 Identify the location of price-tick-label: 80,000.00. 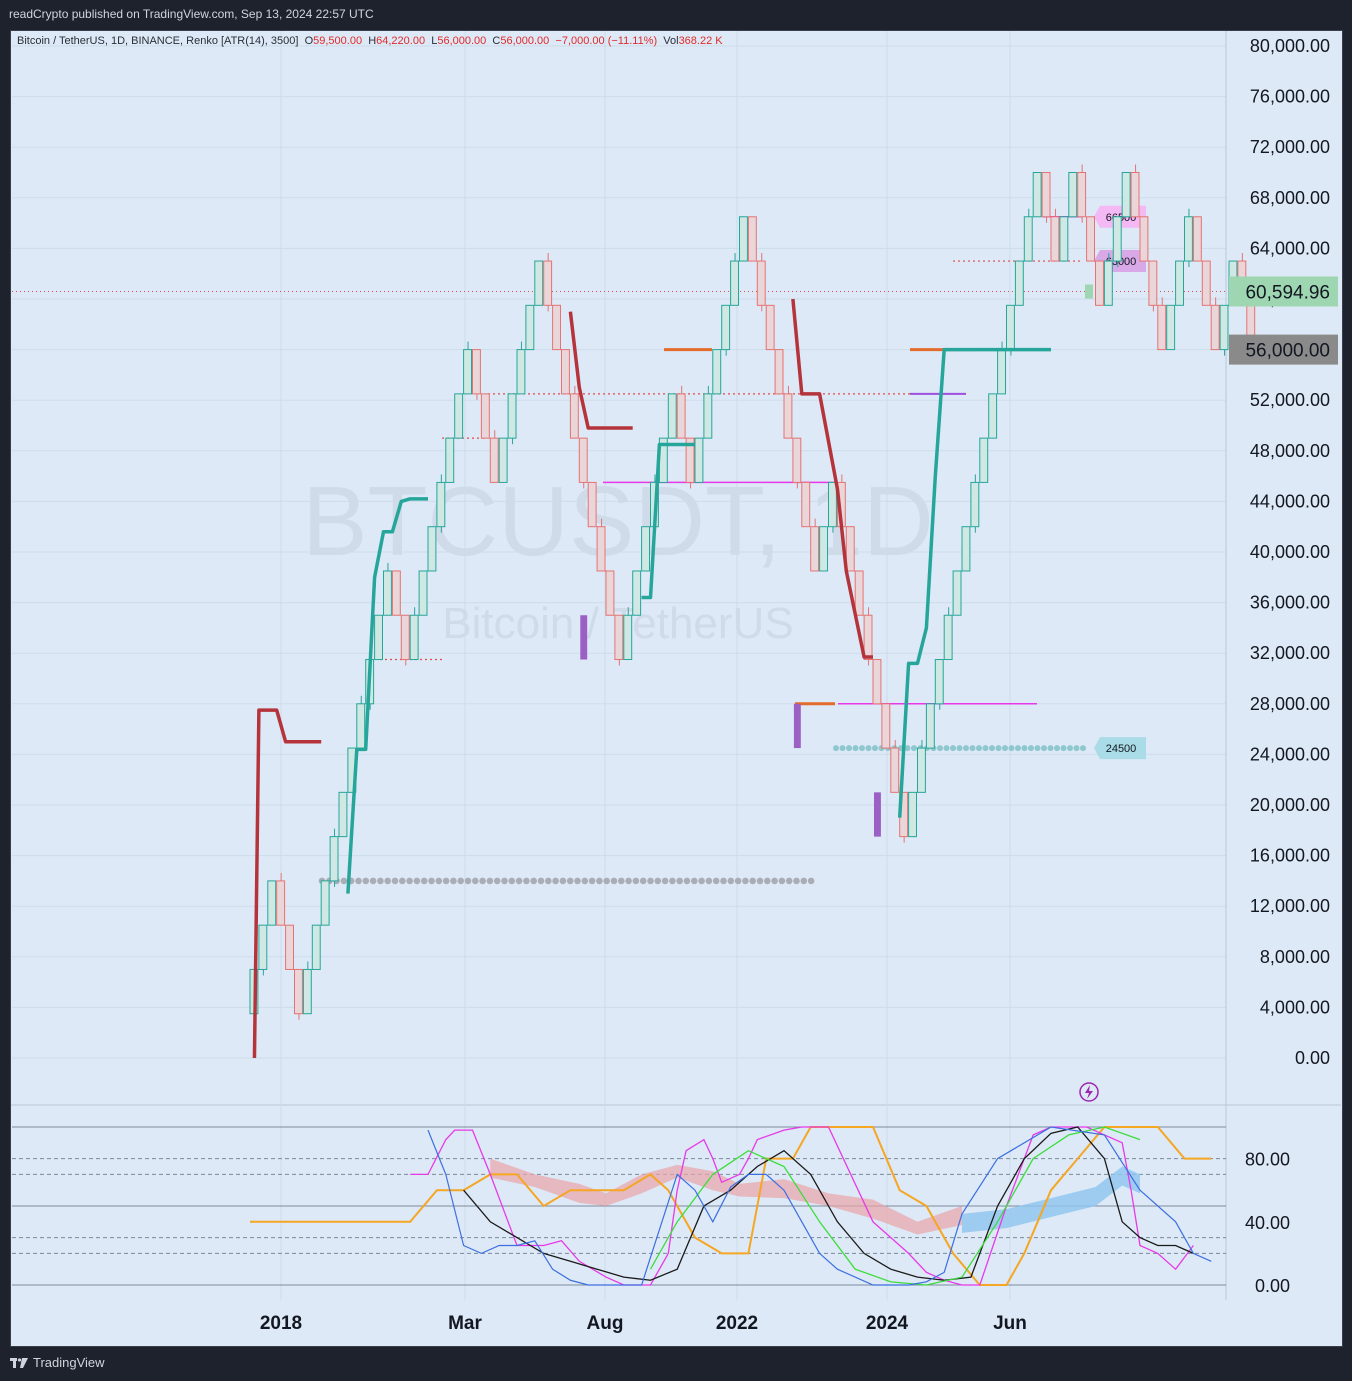
(1290, 46).